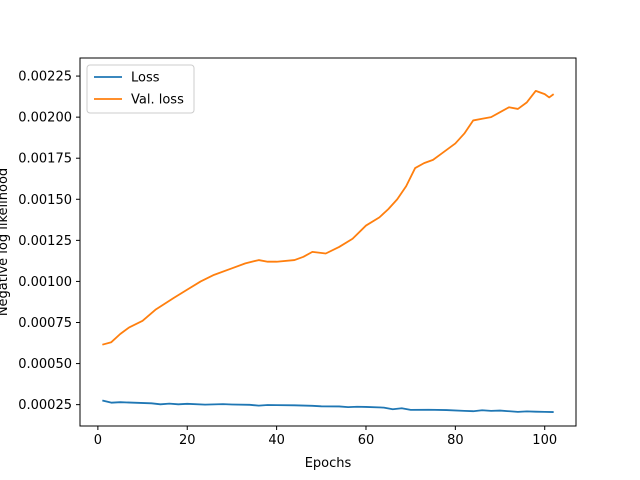 The width and height of the screenshot is (640, 480). I want to click on y-tick-label: 0.00100, so click(45, 282).